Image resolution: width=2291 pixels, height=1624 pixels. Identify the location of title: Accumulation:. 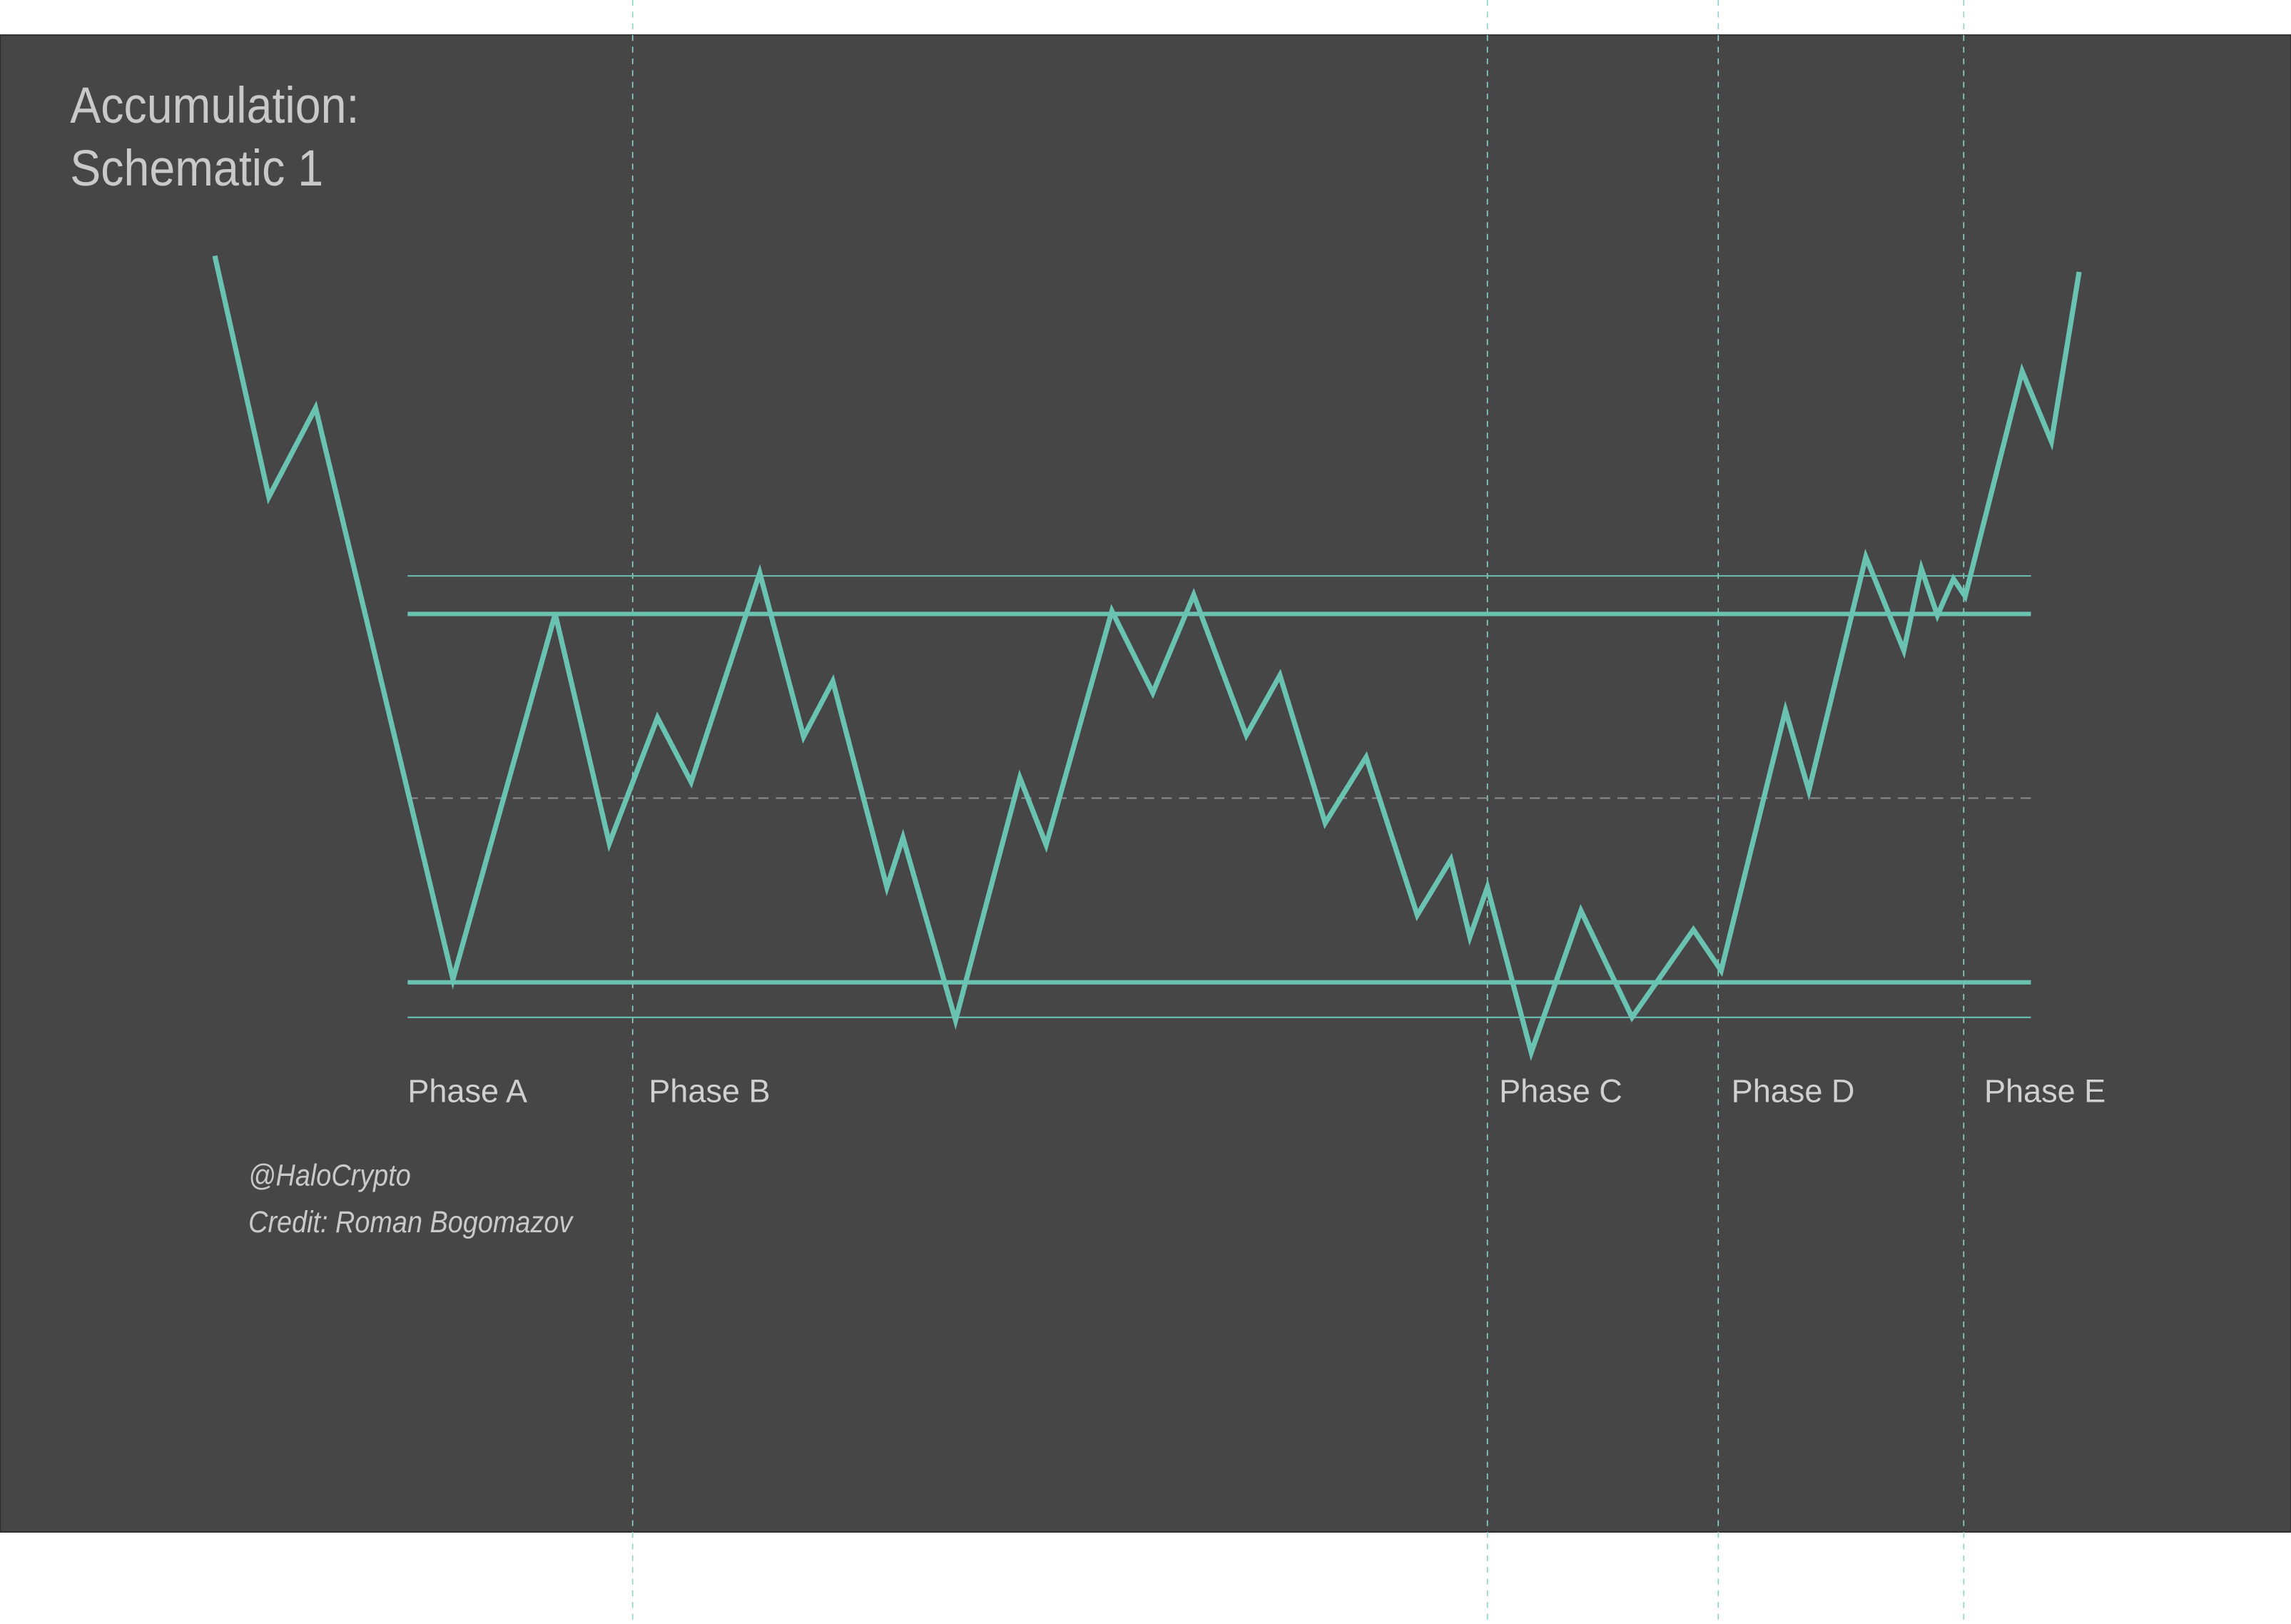
(214, 105).